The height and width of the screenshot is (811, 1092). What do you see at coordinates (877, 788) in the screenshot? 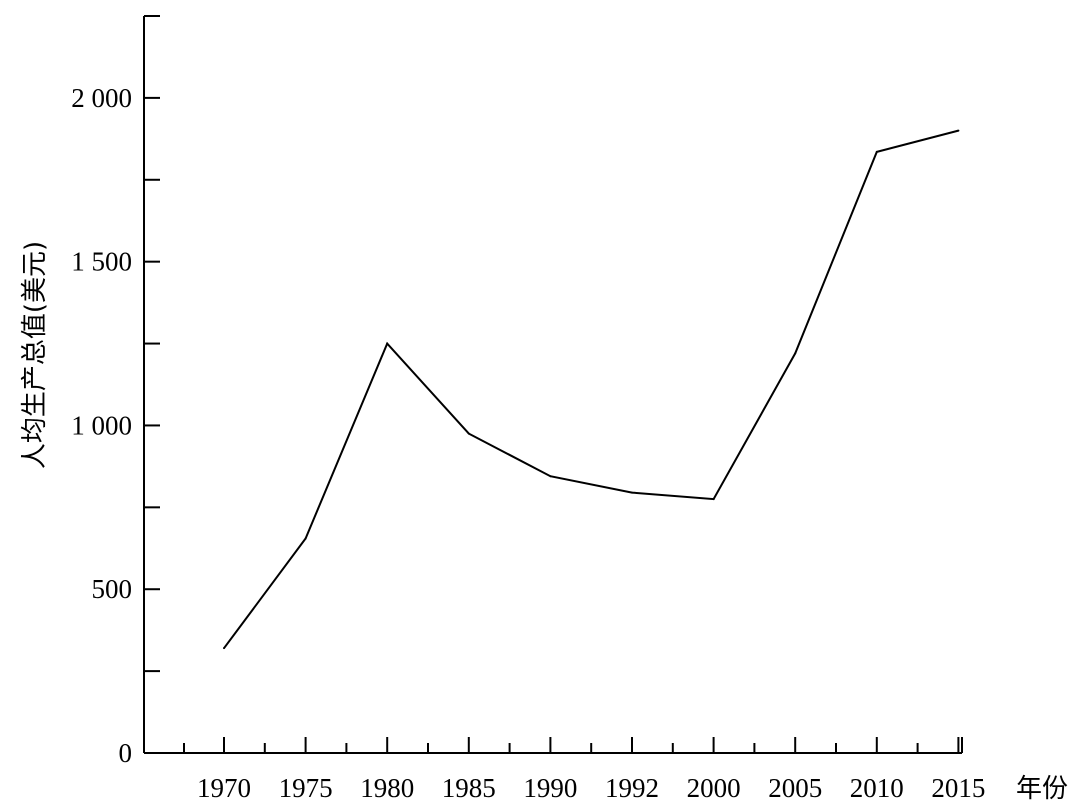
I see `x-tick-label: 2010` at bounding box center [877, 788].